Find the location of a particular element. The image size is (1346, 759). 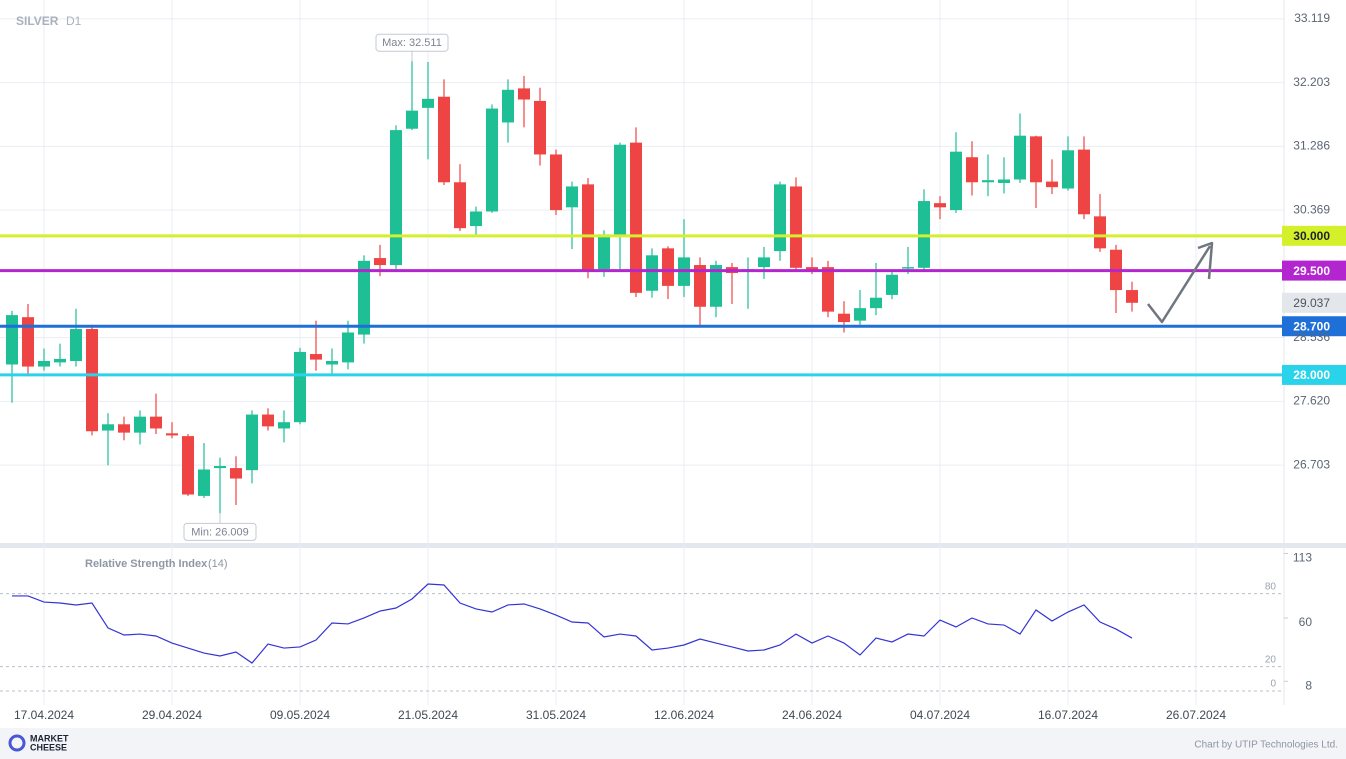

annotation: Max: 32.511 is located at coordinates (412, 43).